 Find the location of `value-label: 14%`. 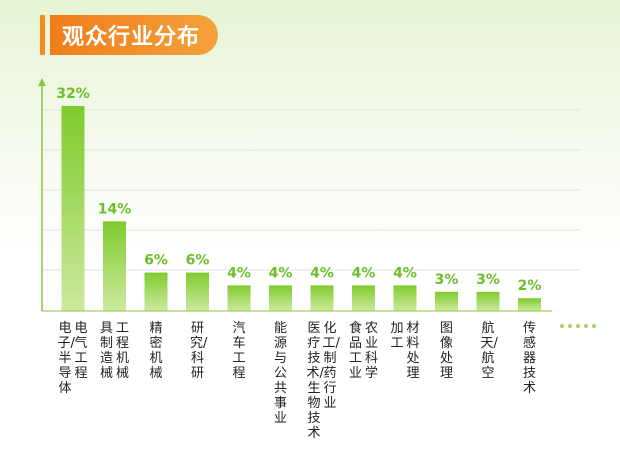

value-label: 14% is located at coordinates (115, 209).